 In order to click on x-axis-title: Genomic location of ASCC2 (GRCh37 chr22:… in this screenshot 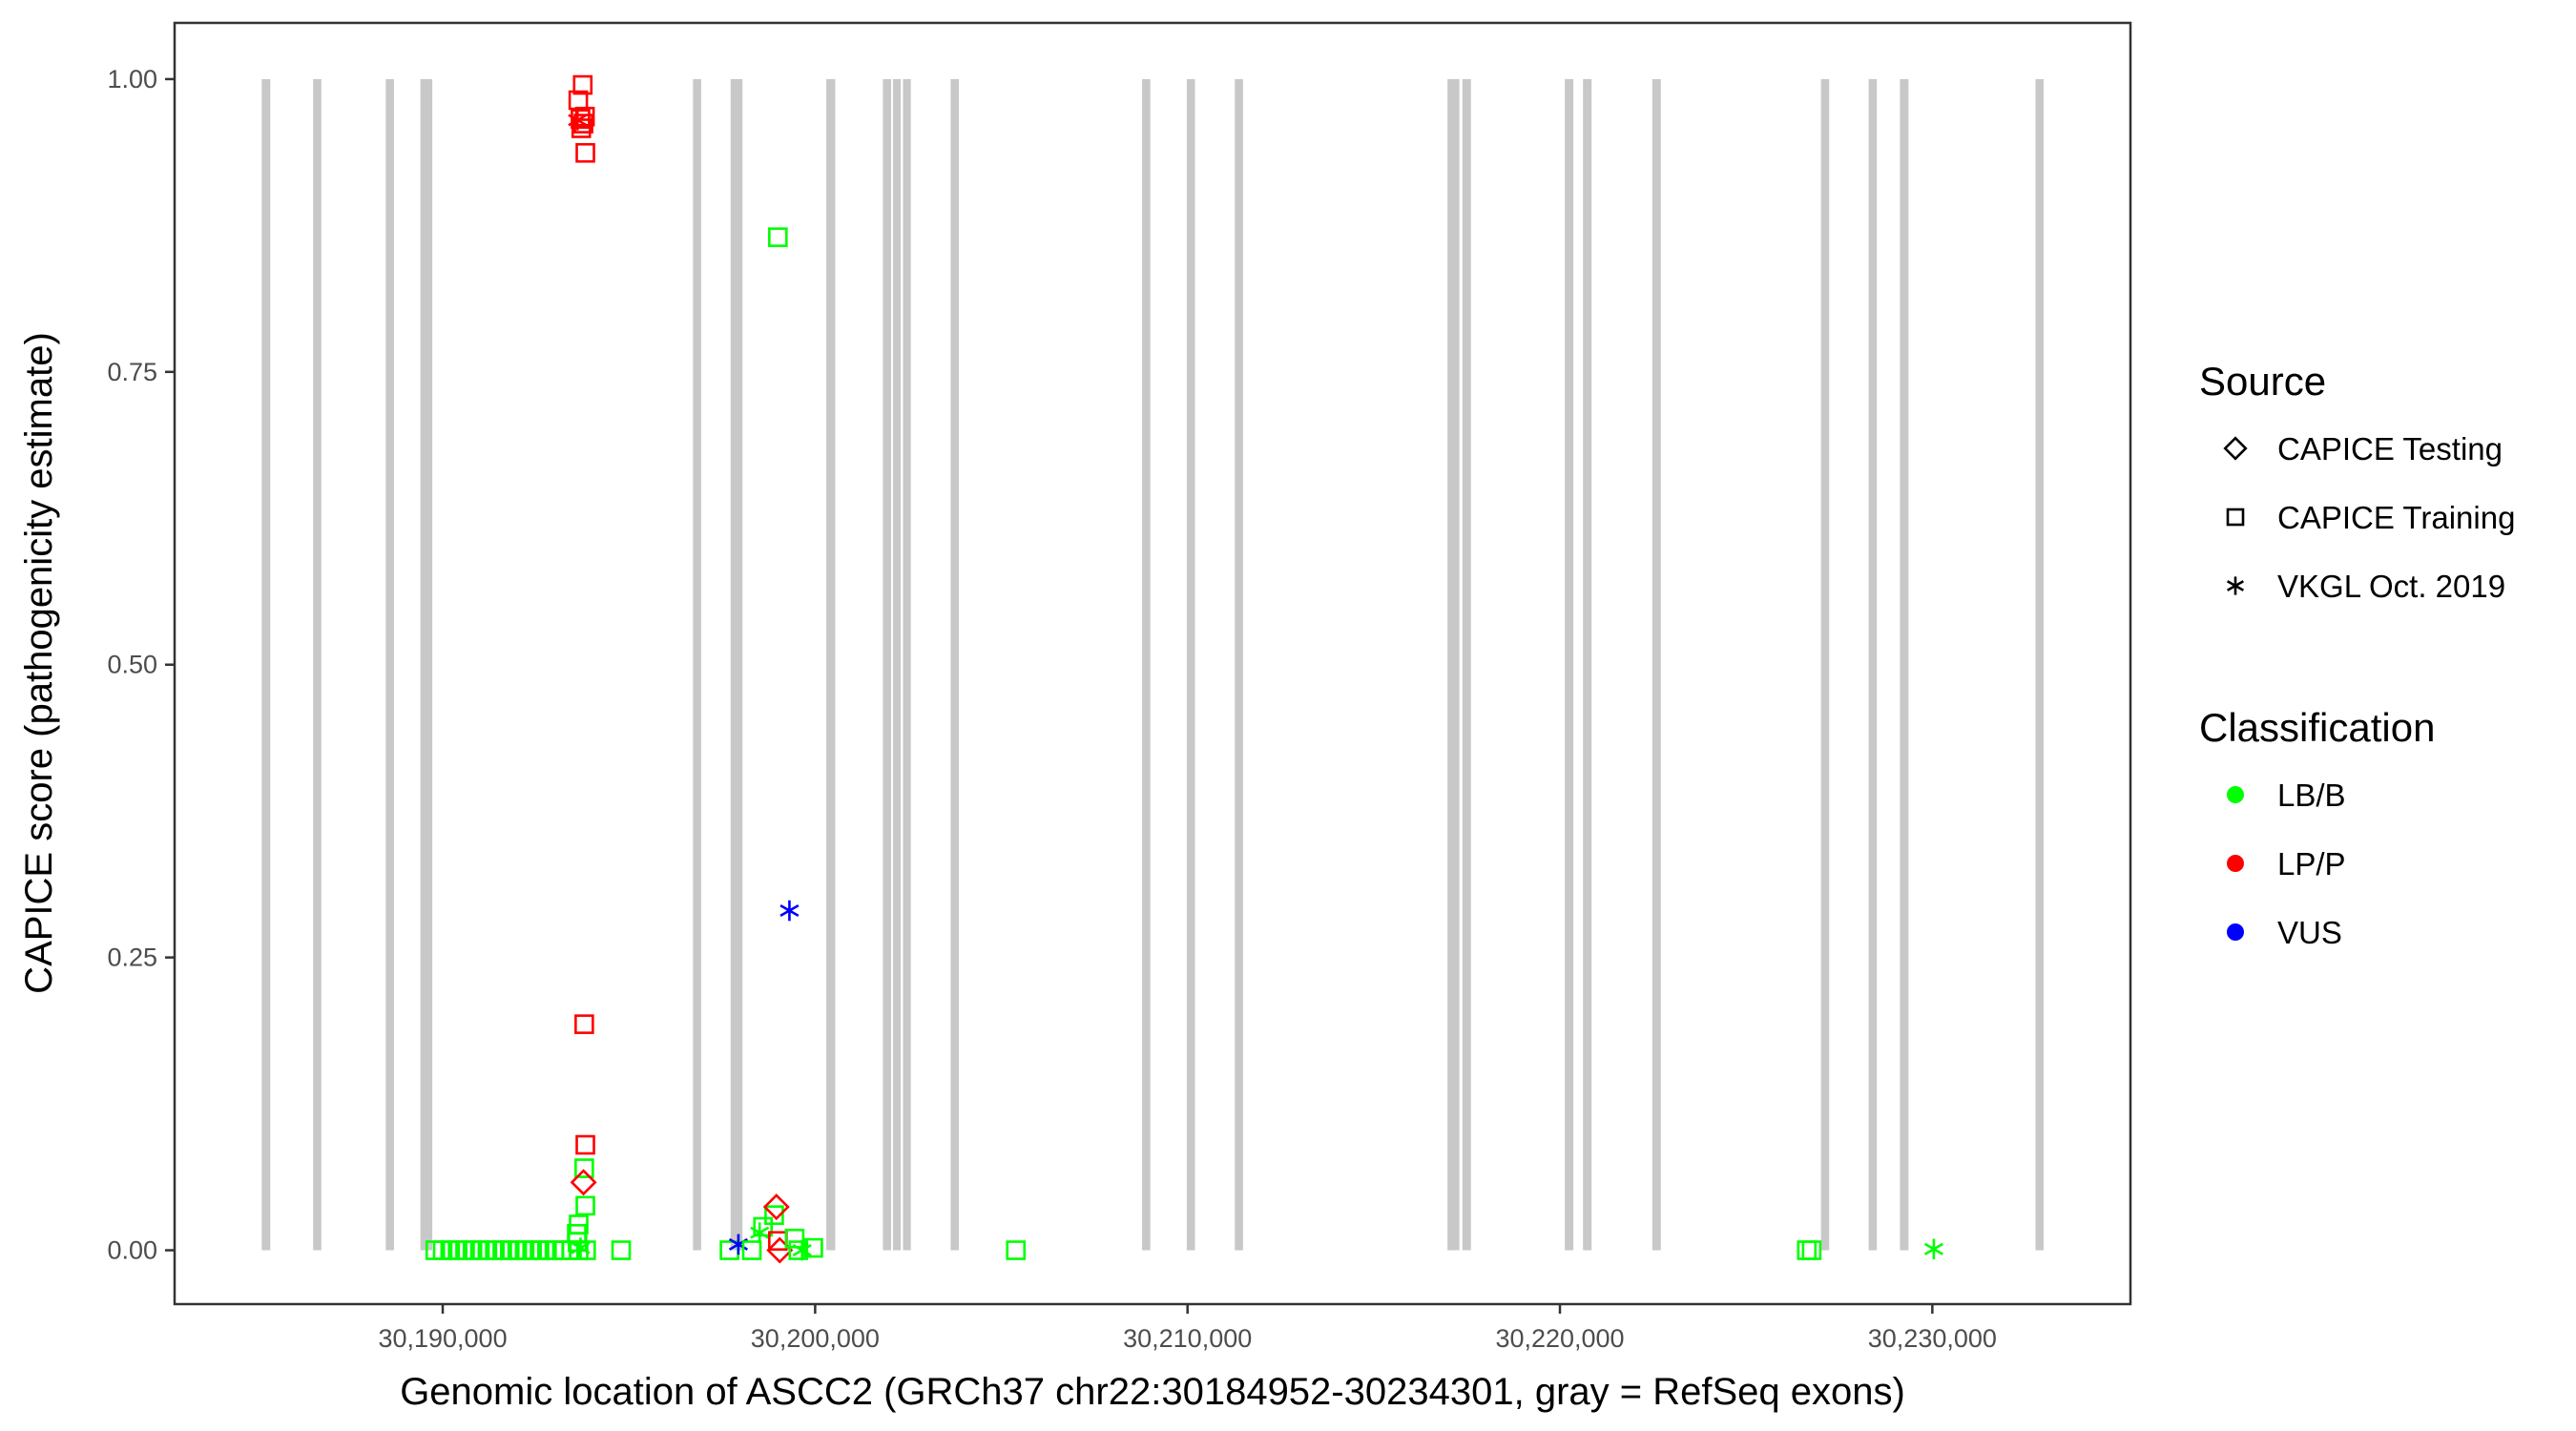, I will do `click(1152, 1392)`.